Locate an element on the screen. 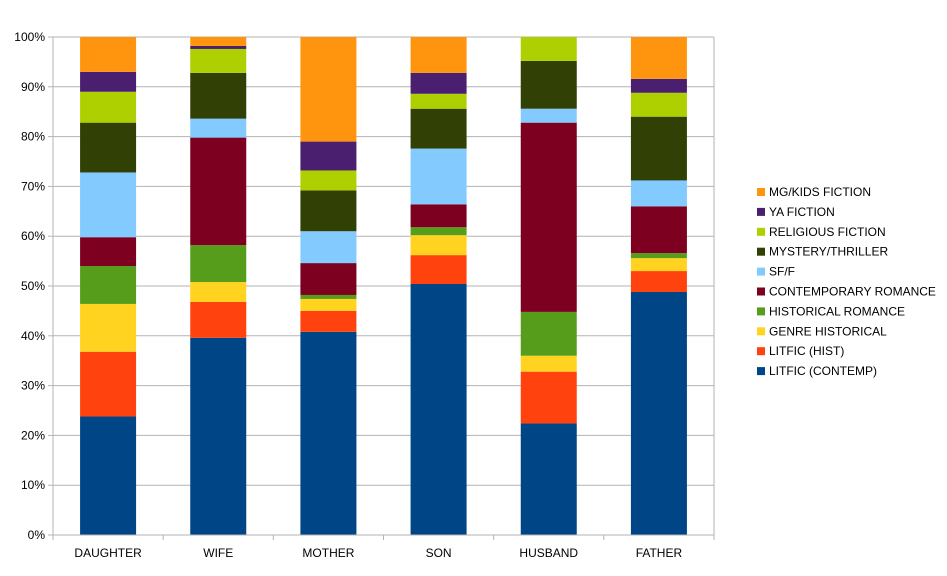 The image size is (947, 576). x-tick-label: HUSBAND is located at coordinates (548, 553).